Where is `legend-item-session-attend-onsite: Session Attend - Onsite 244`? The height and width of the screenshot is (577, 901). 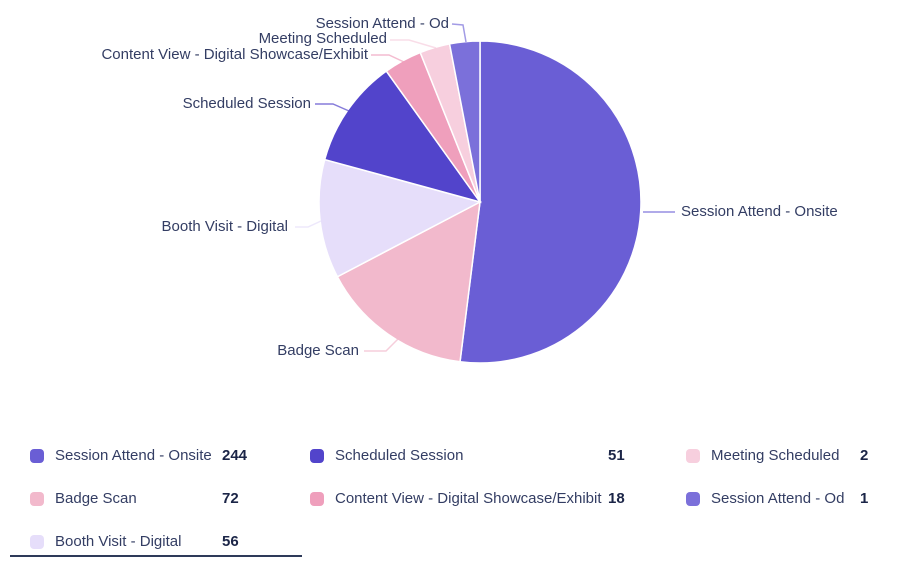
legend-item-session-attend-onsite: Session Attend - Onsite 244 is located at coordinates (150, 456).